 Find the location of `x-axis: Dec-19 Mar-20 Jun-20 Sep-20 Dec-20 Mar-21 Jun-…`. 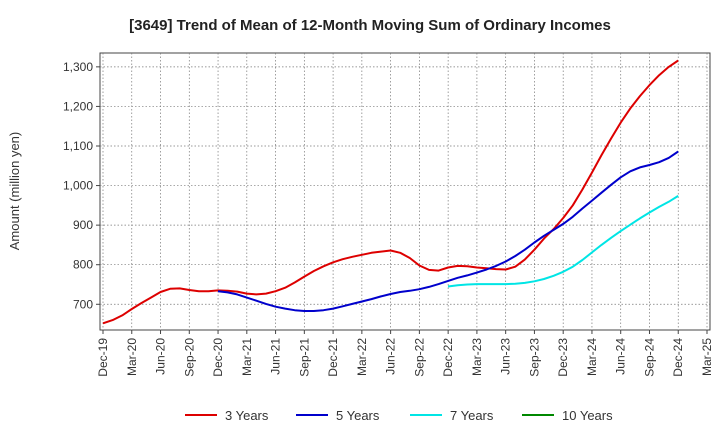

x-axis: Dec-19 Mar-20 Jun-20 Sep-20 Dec-20 Mar-21 Jun-… is located at coordinates (405, 353).